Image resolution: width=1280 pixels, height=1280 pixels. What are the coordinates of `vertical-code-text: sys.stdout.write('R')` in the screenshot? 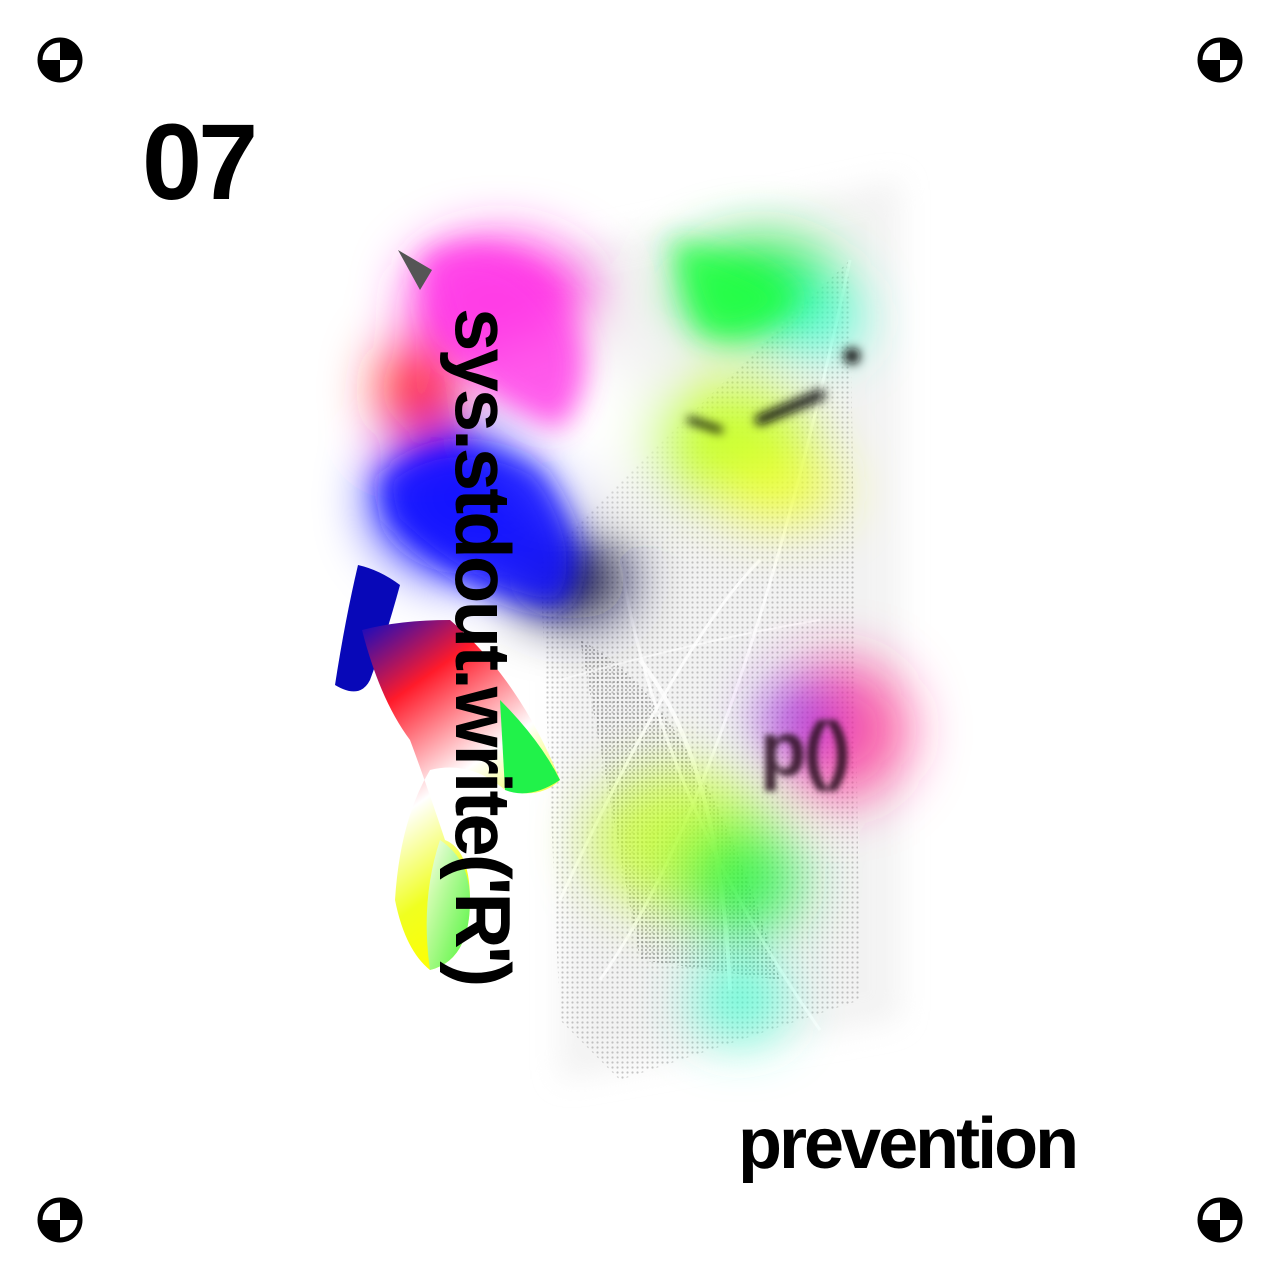 It's located at (483, 646).